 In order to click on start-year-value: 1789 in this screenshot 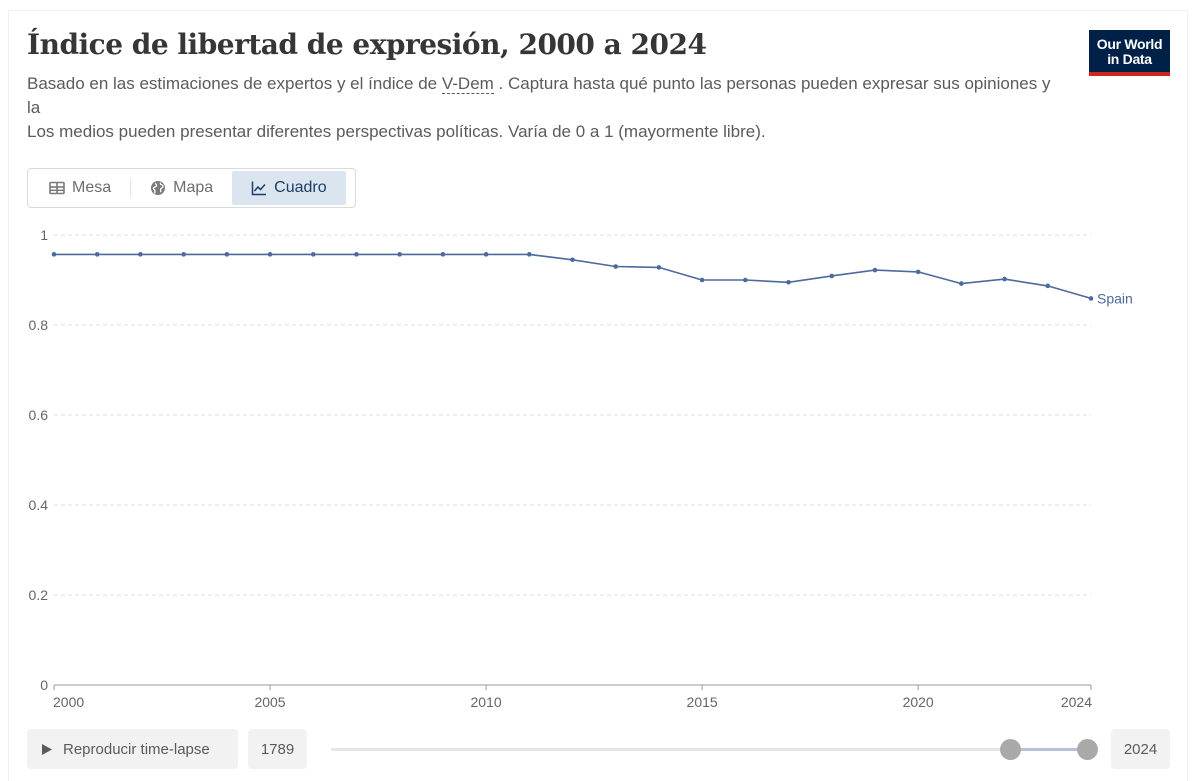, I will do `click(277, 749)`.